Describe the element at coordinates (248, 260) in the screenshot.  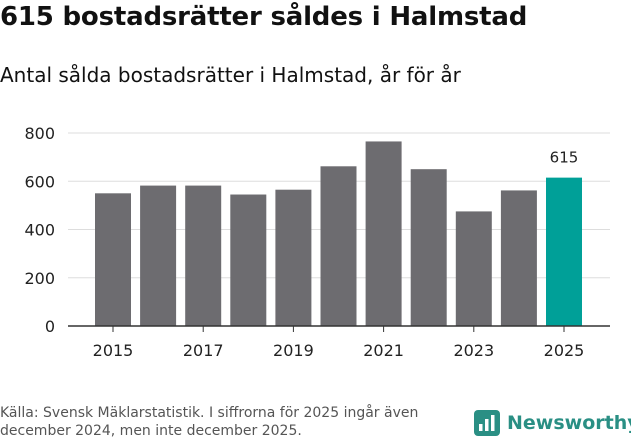
I see `bar-2018` at that location.